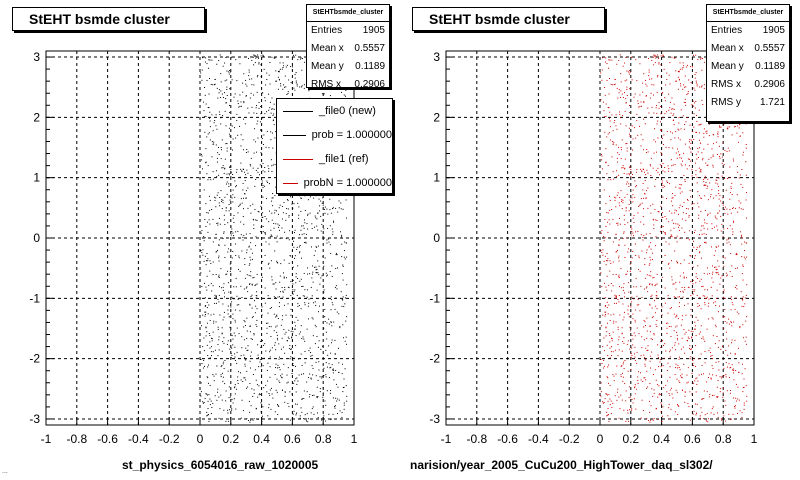 The height and width of the screenshot is (480, 800). I want to click on stats-row: Mean x 0.5557, so click(748, 48).